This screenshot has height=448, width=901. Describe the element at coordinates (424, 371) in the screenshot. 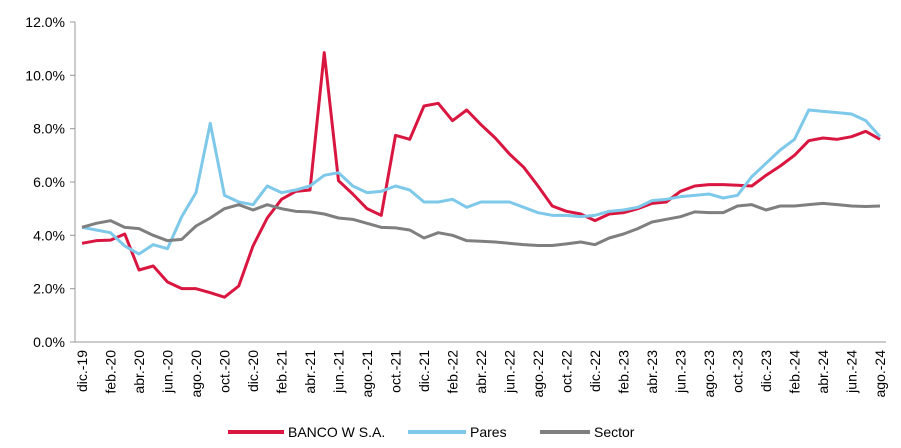

I see `x-tick-label: dic.-21` at that location.